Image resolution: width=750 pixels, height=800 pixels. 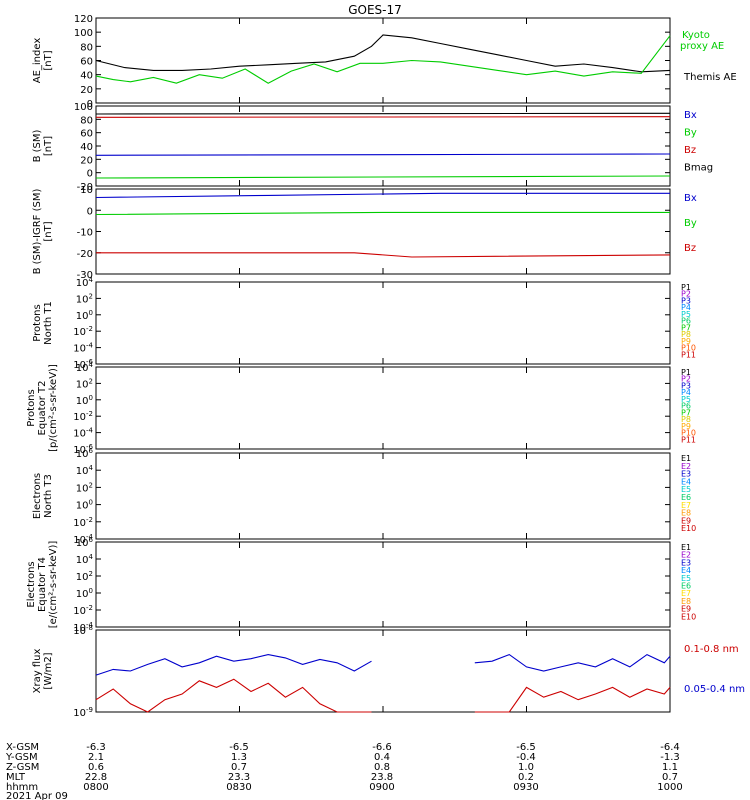 What do you see at coordinates (686, 385) in the screenshot?
I see `legend-p3: P3` at bounding box center [686, 385].